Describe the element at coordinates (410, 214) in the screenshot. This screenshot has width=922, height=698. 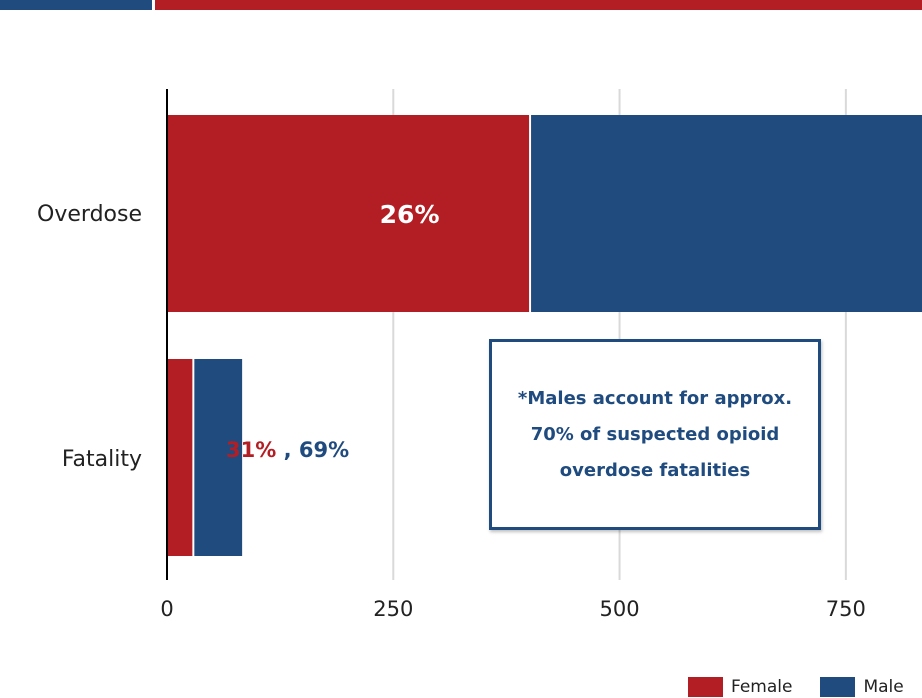
I see `data-label-overdose-female: 26%` at that location.